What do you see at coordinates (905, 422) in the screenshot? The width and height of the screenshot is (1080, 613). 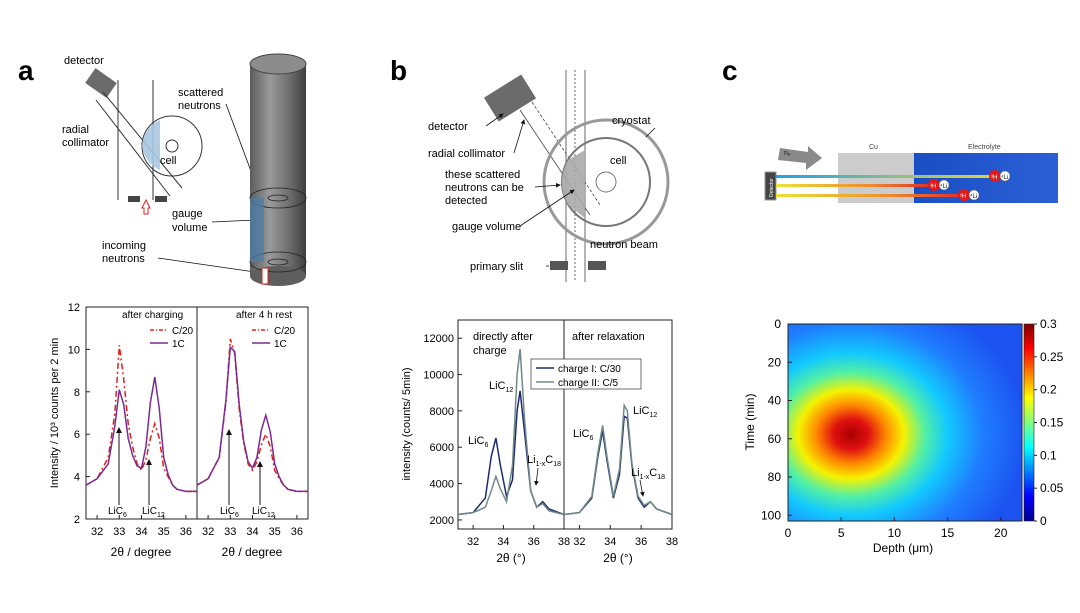 I see `heatmap-field` at bounding box center [905, 422].